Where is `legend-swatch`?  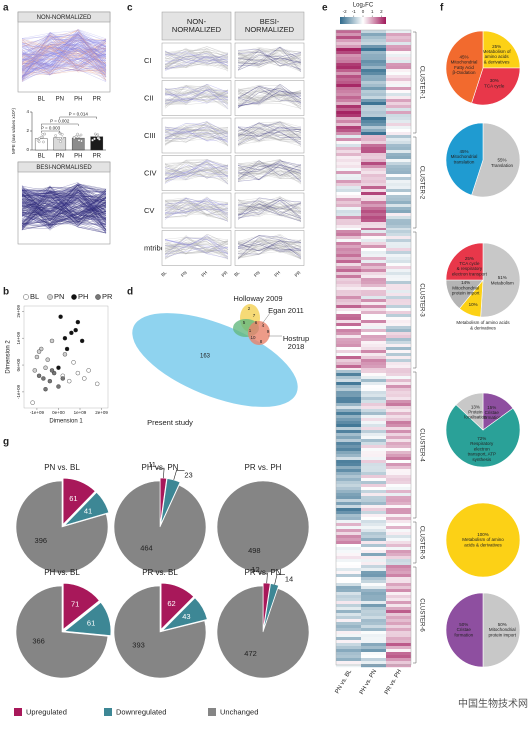
legend-swatch is located at coordinates (212, 712).